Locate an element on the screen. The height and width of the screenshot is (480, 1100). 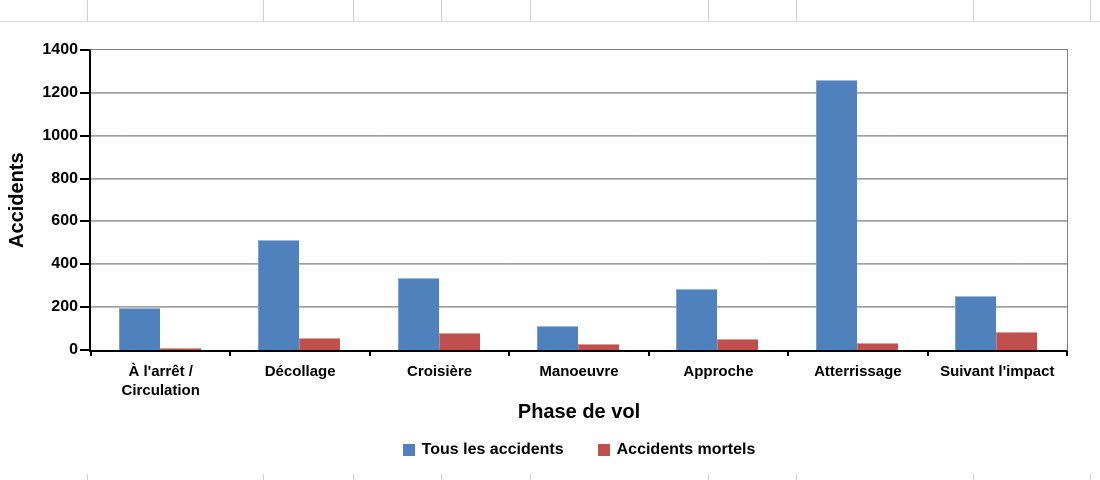
y-tick-label: 1000 is located at coordinates (60, 135).